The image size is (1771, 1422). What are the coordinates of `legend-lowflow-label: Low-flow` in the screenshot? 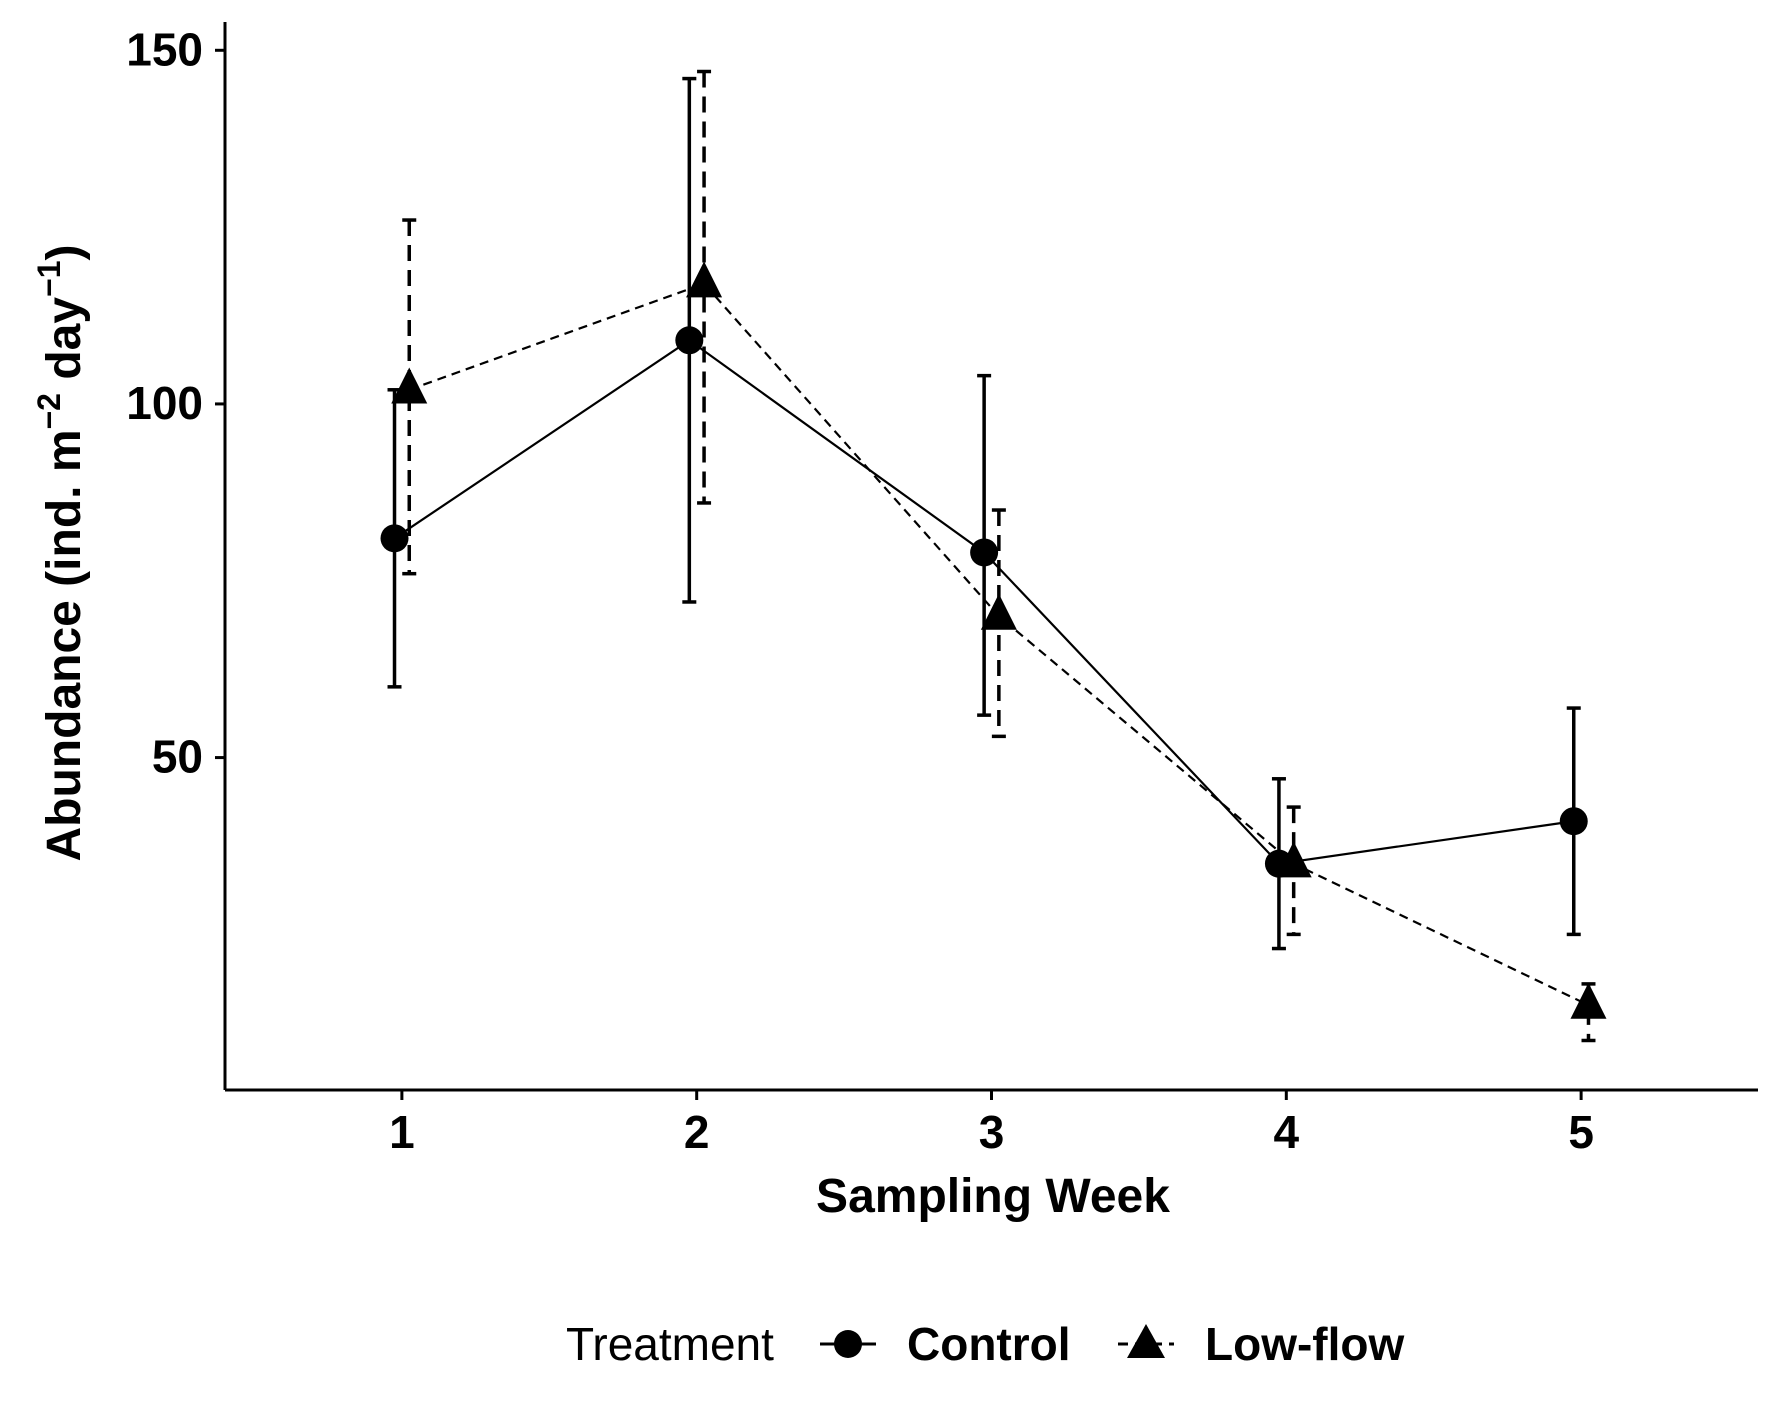 It's located at (1304, 1344).